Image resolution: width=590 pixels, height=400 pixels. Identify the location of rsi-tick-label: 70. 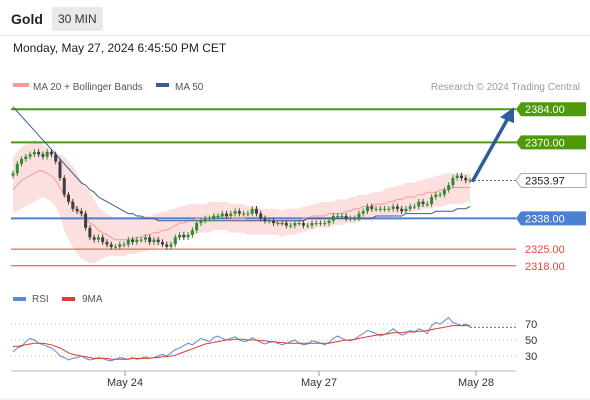
(531, 325).